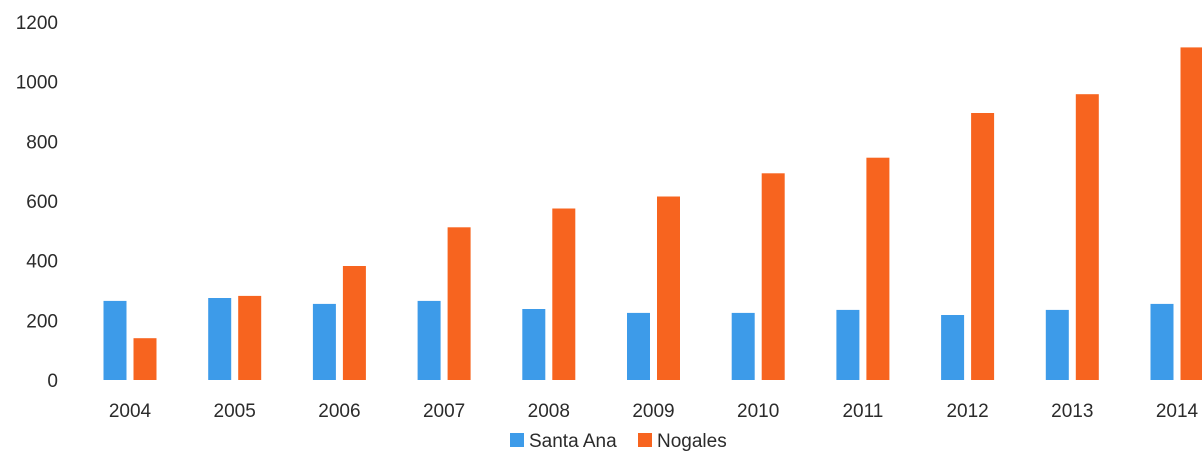 Image resolution: width=1202 pixels, height=451 pixels. Describe the element at coordinates (564, 294) in the screenshot. I see `bar-nogales-2008` at that location.